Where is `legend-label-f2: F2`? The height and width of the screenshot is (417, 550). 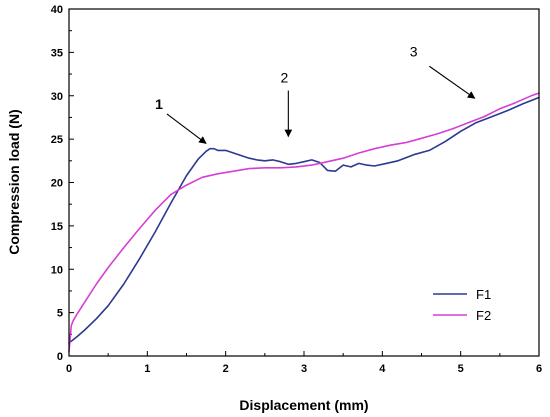 legend-label-f2: F2 is located at coordinates (483, 315).